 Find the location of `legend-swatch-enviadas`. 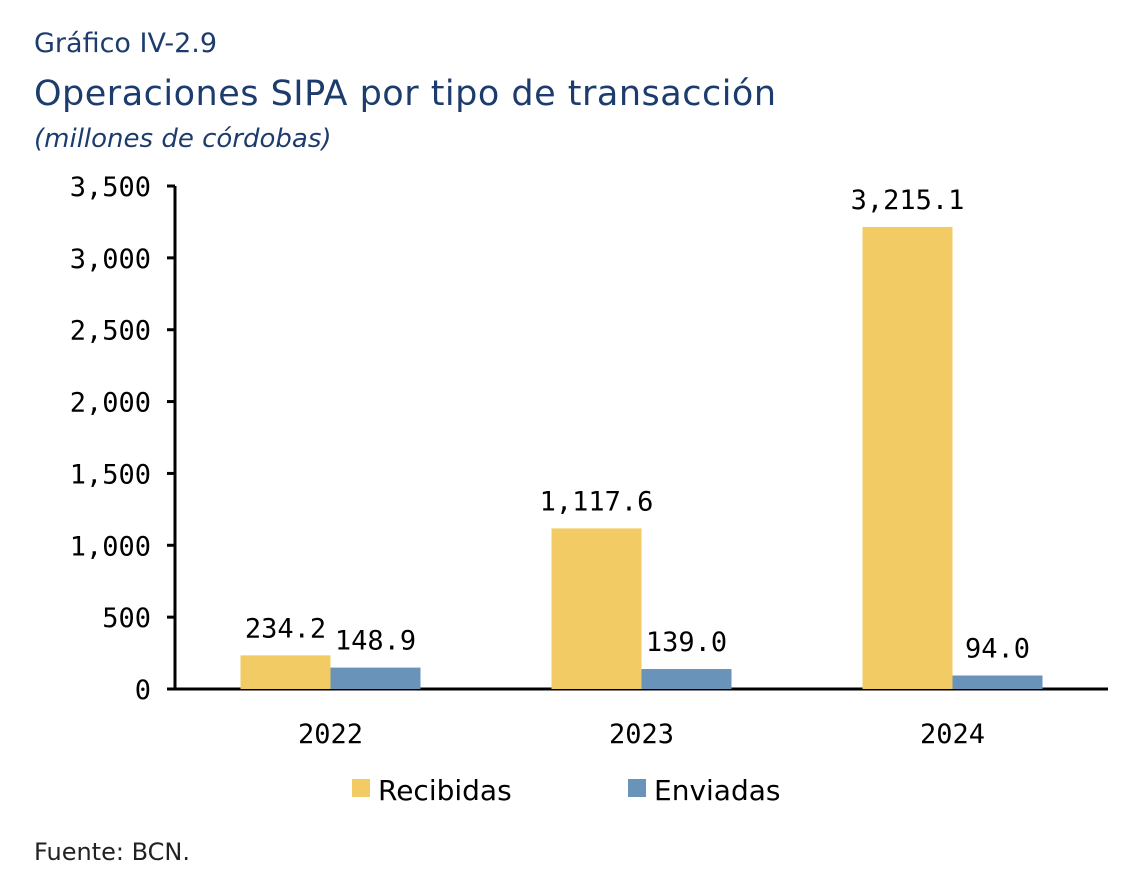

legend-swatch-enviadas is located at coordinates (637, 788).